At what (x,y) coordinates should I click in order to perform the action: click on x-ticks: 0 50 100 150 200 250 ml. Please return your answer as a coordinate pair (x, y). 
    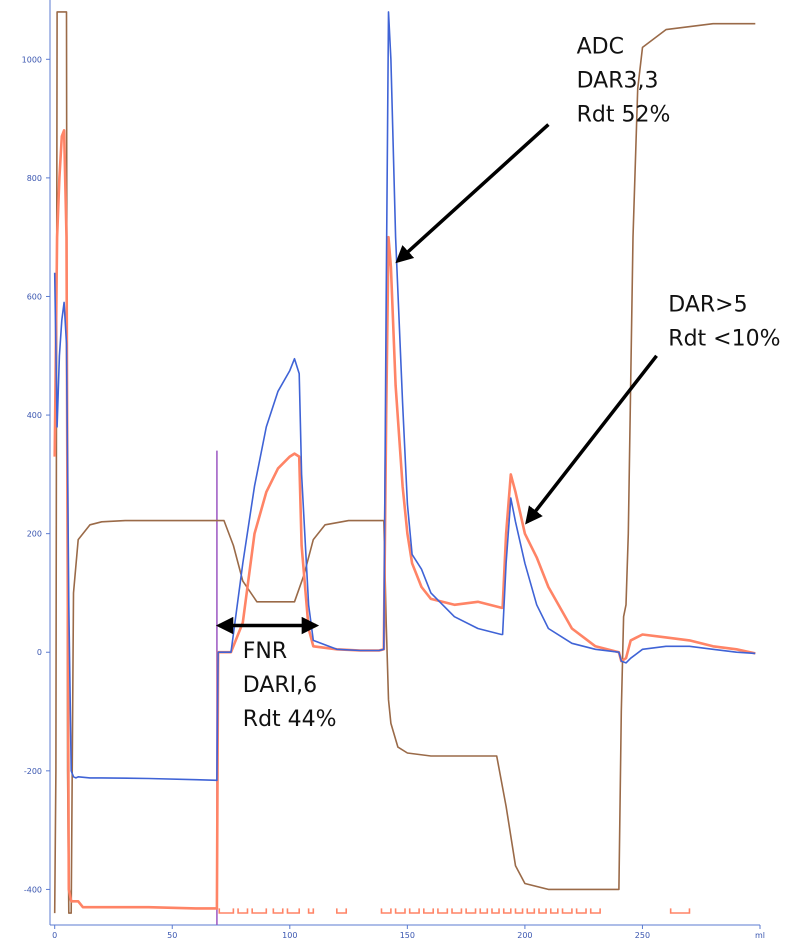
    Looking at the image, I should click on (408, 932).